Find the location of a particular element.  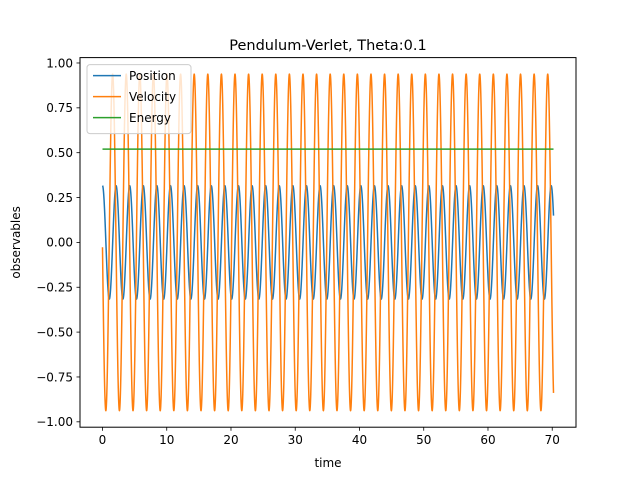

x-tick-label: 0 is located at coordinates (103, 440).